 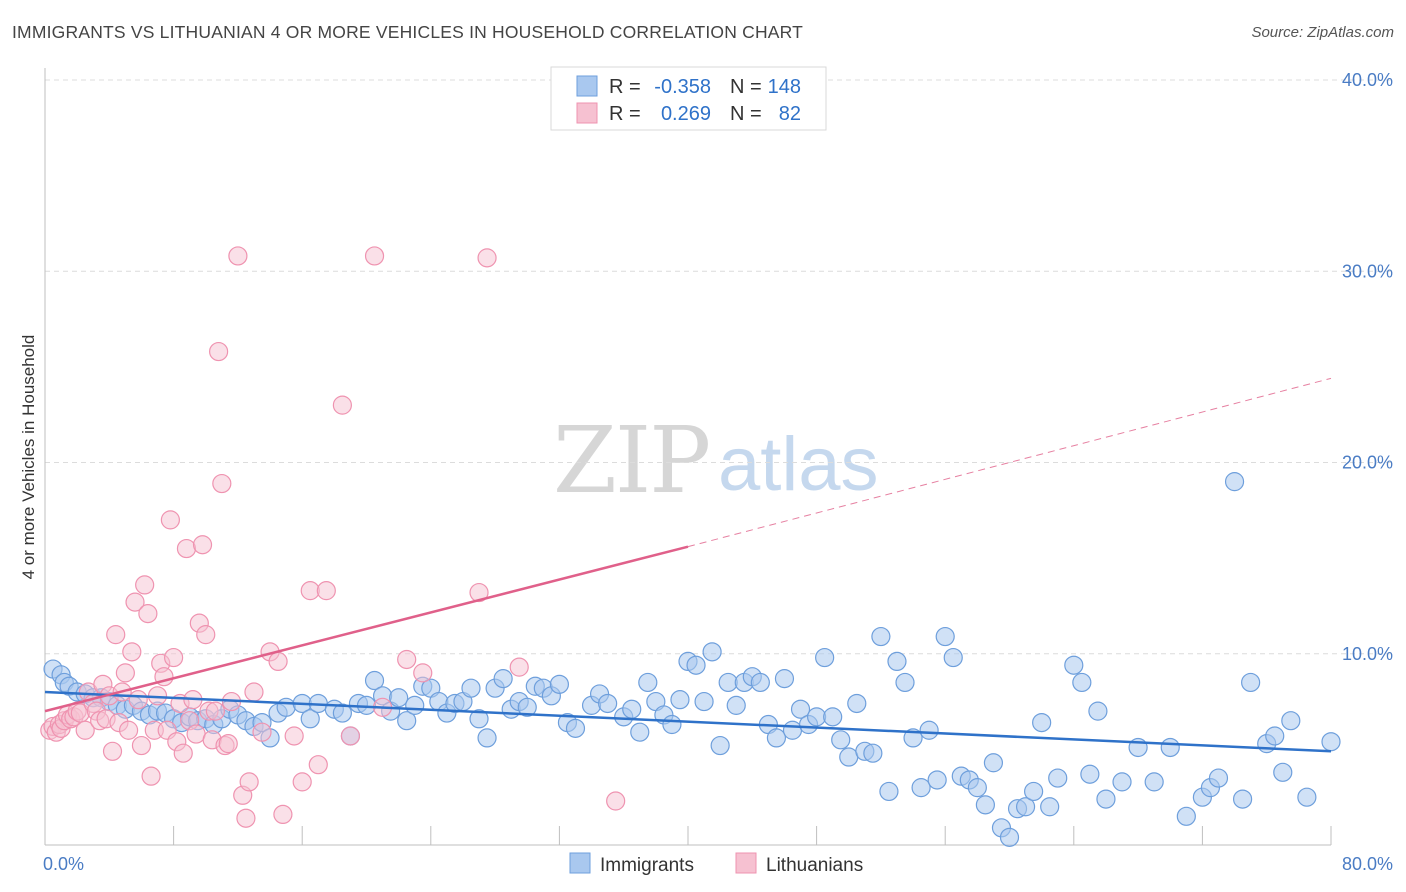 I want to click on stats-lithuanians-r-value: 0.269, so click(x=686, y=114).